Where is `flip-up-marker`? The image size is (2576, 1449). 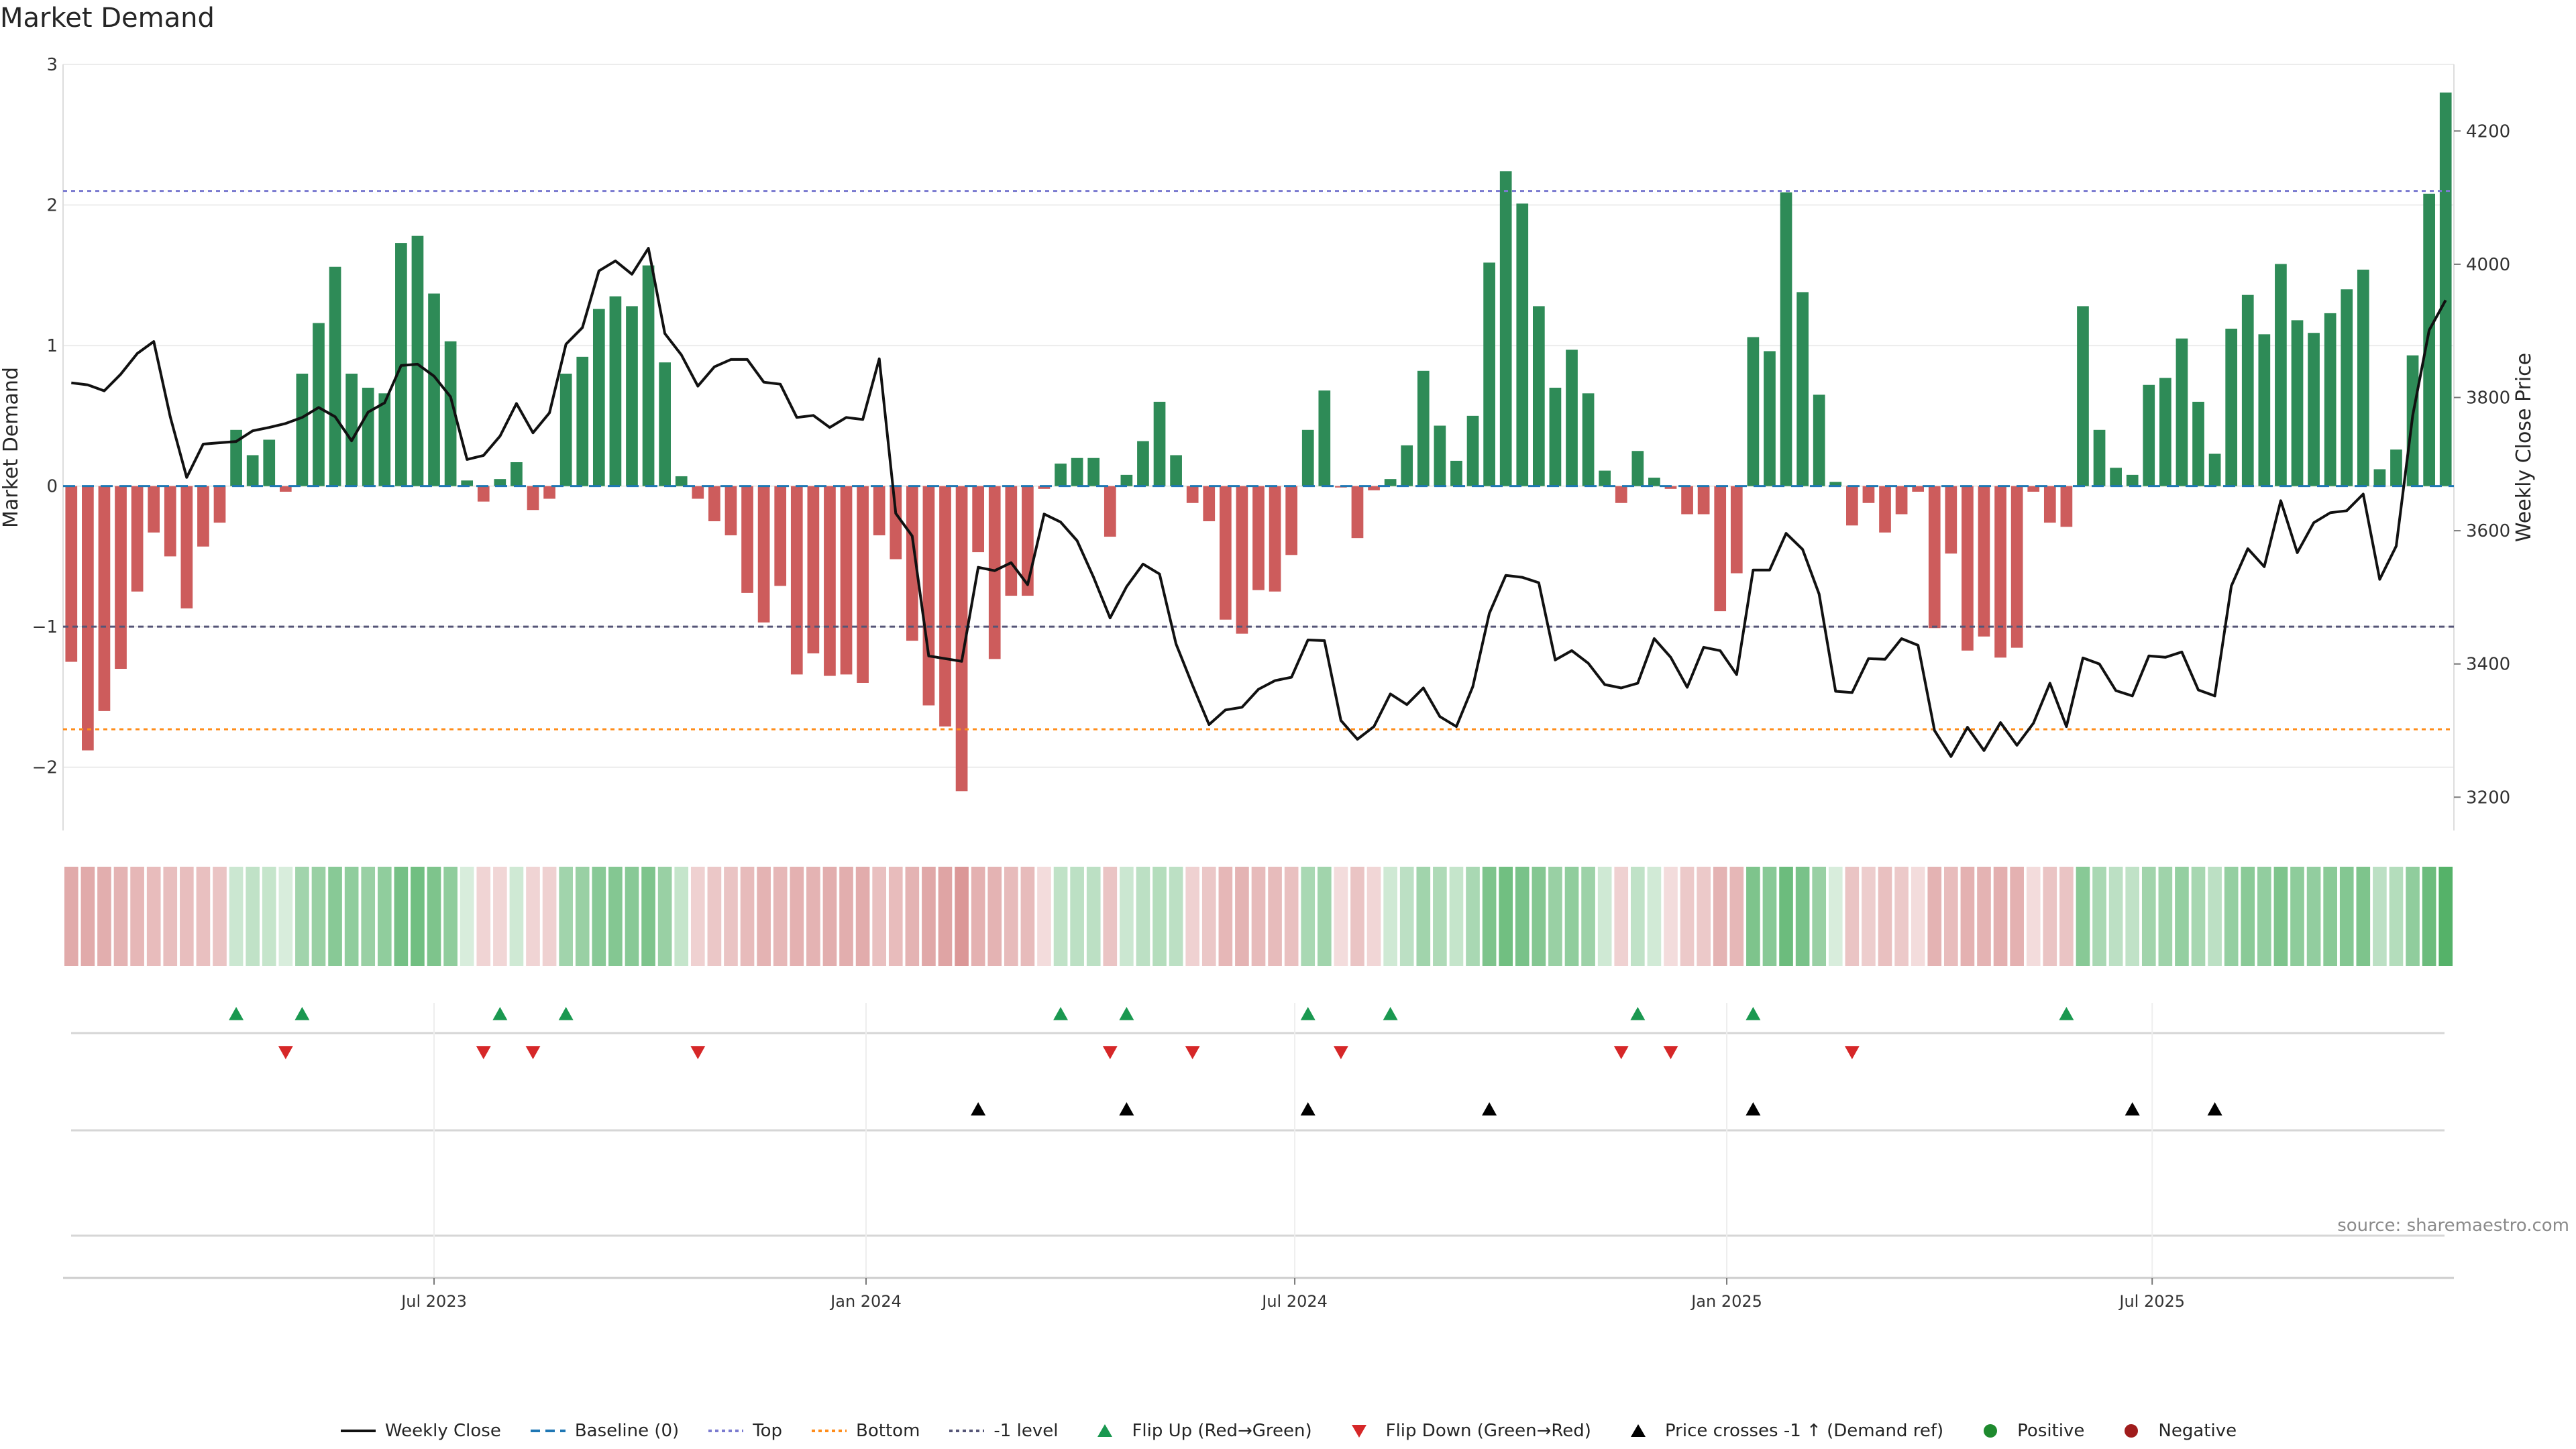 flip-up-marker is located at coordinates (1638, 1013).